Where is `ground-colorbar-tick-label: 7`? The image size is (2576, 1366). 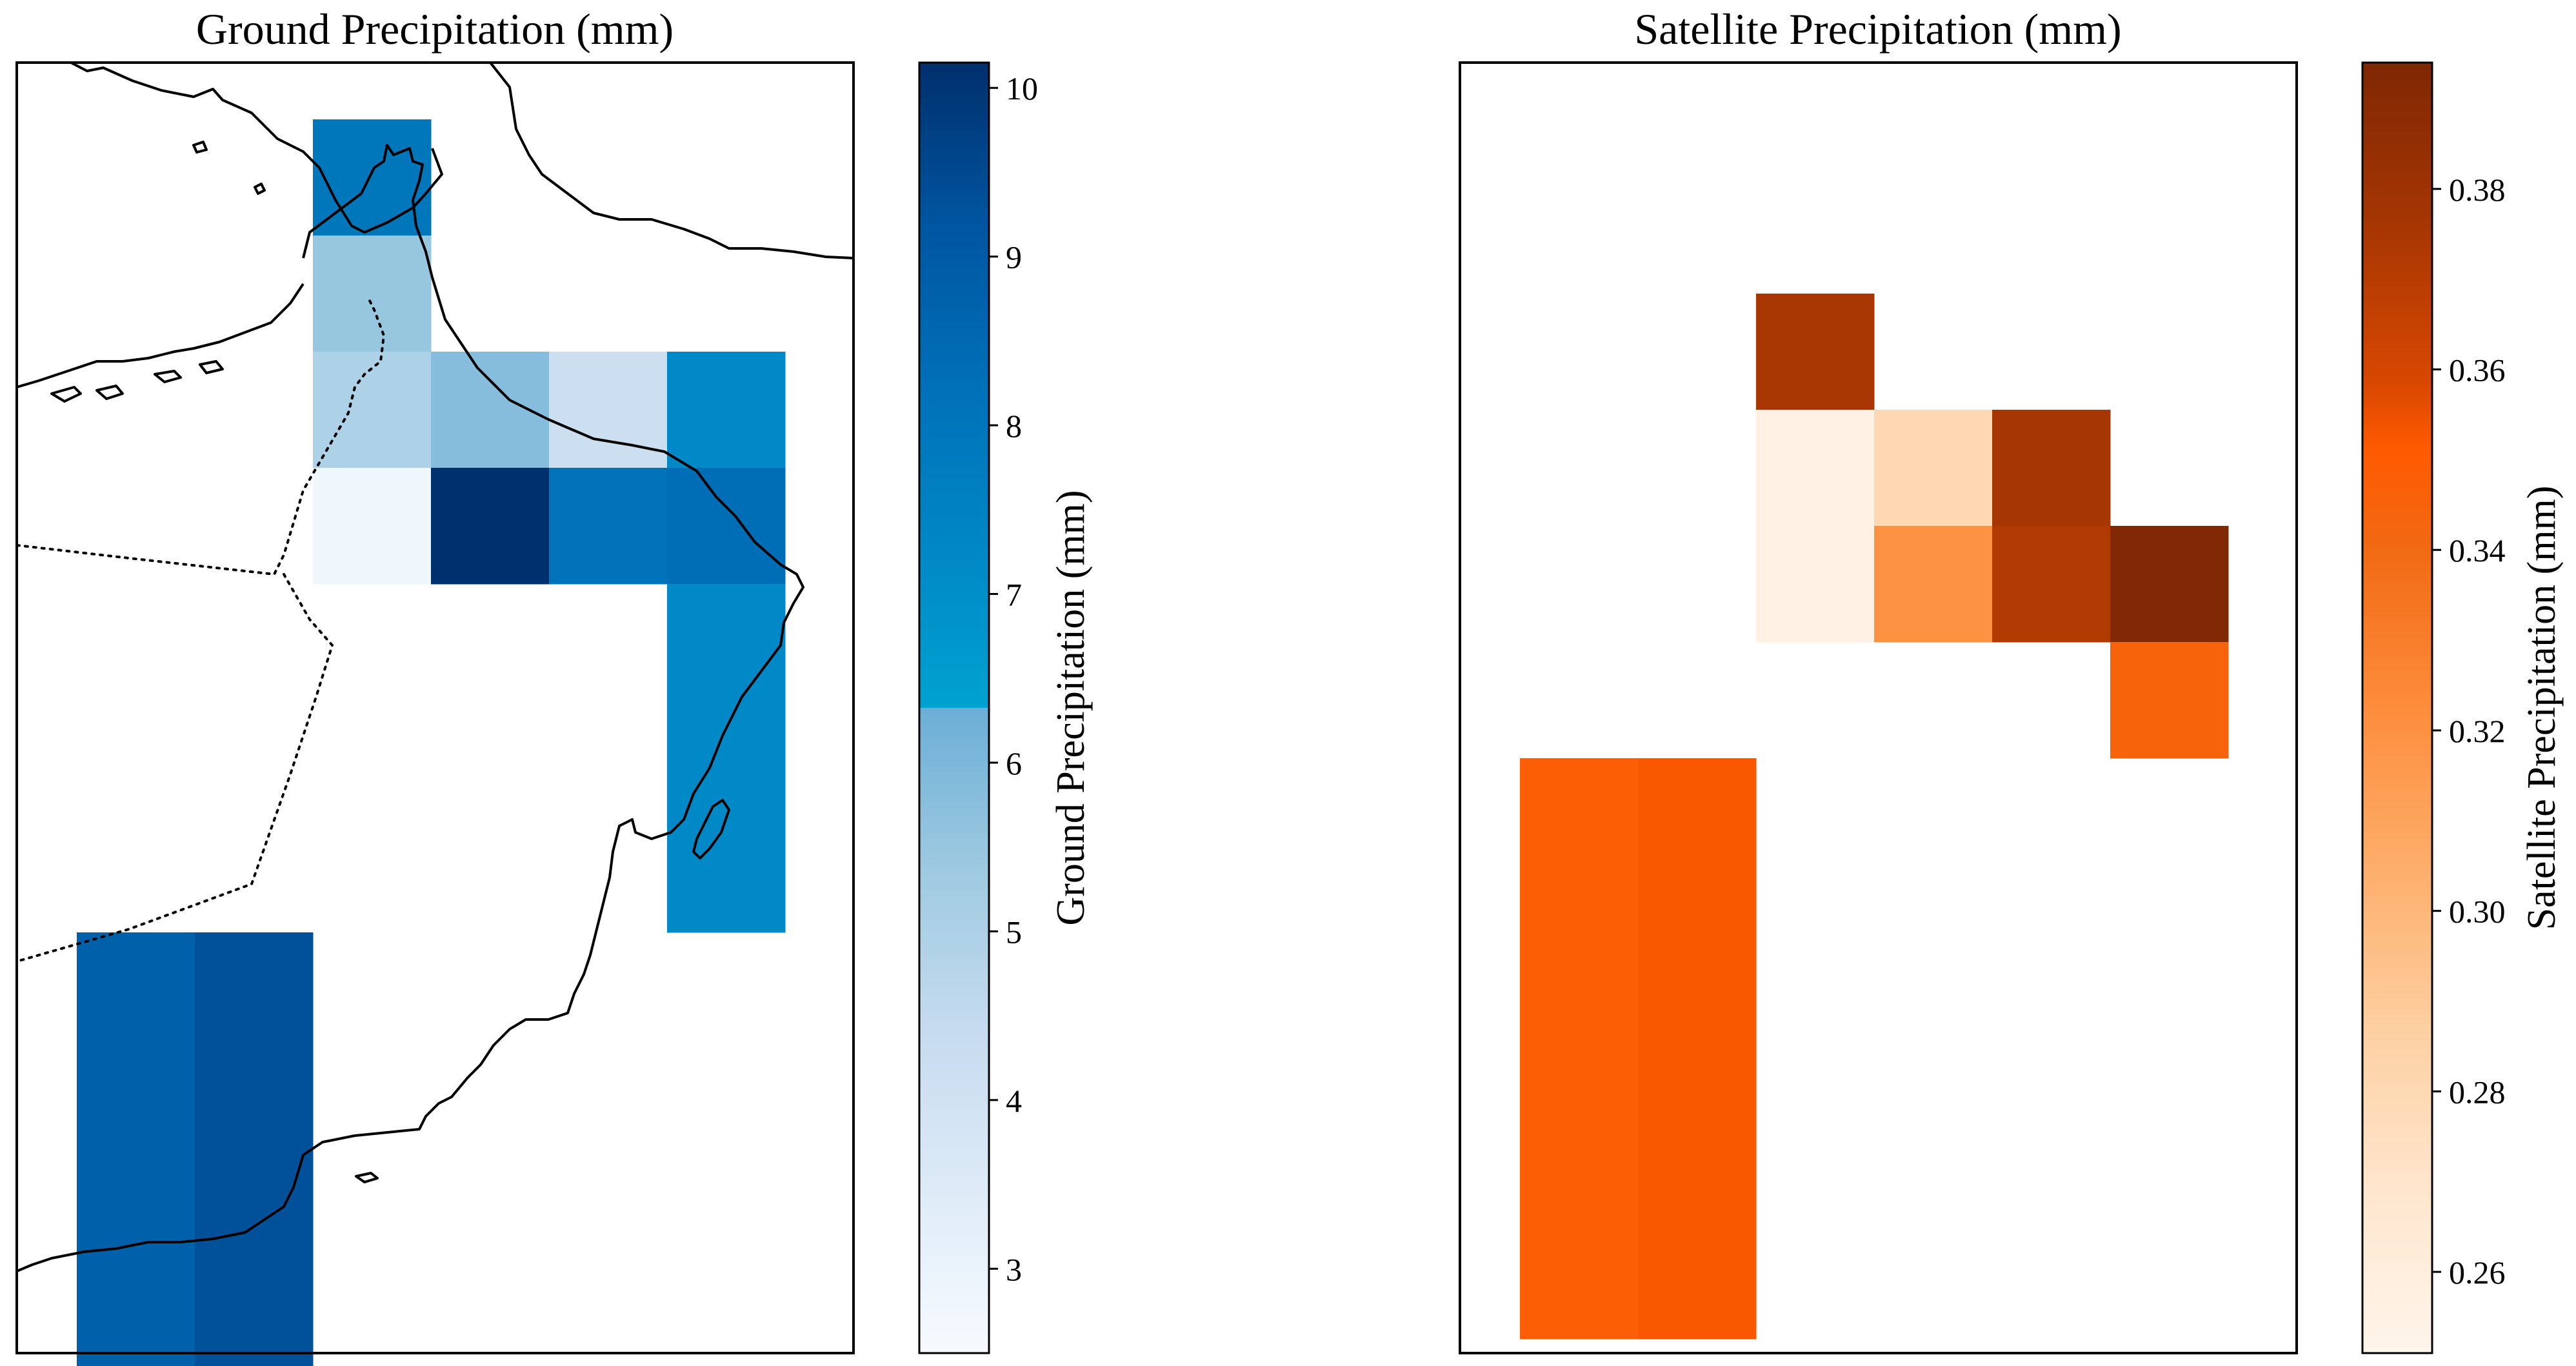 ground-colorbar-tick-label: 7 is located at coordinates (1014, 595).